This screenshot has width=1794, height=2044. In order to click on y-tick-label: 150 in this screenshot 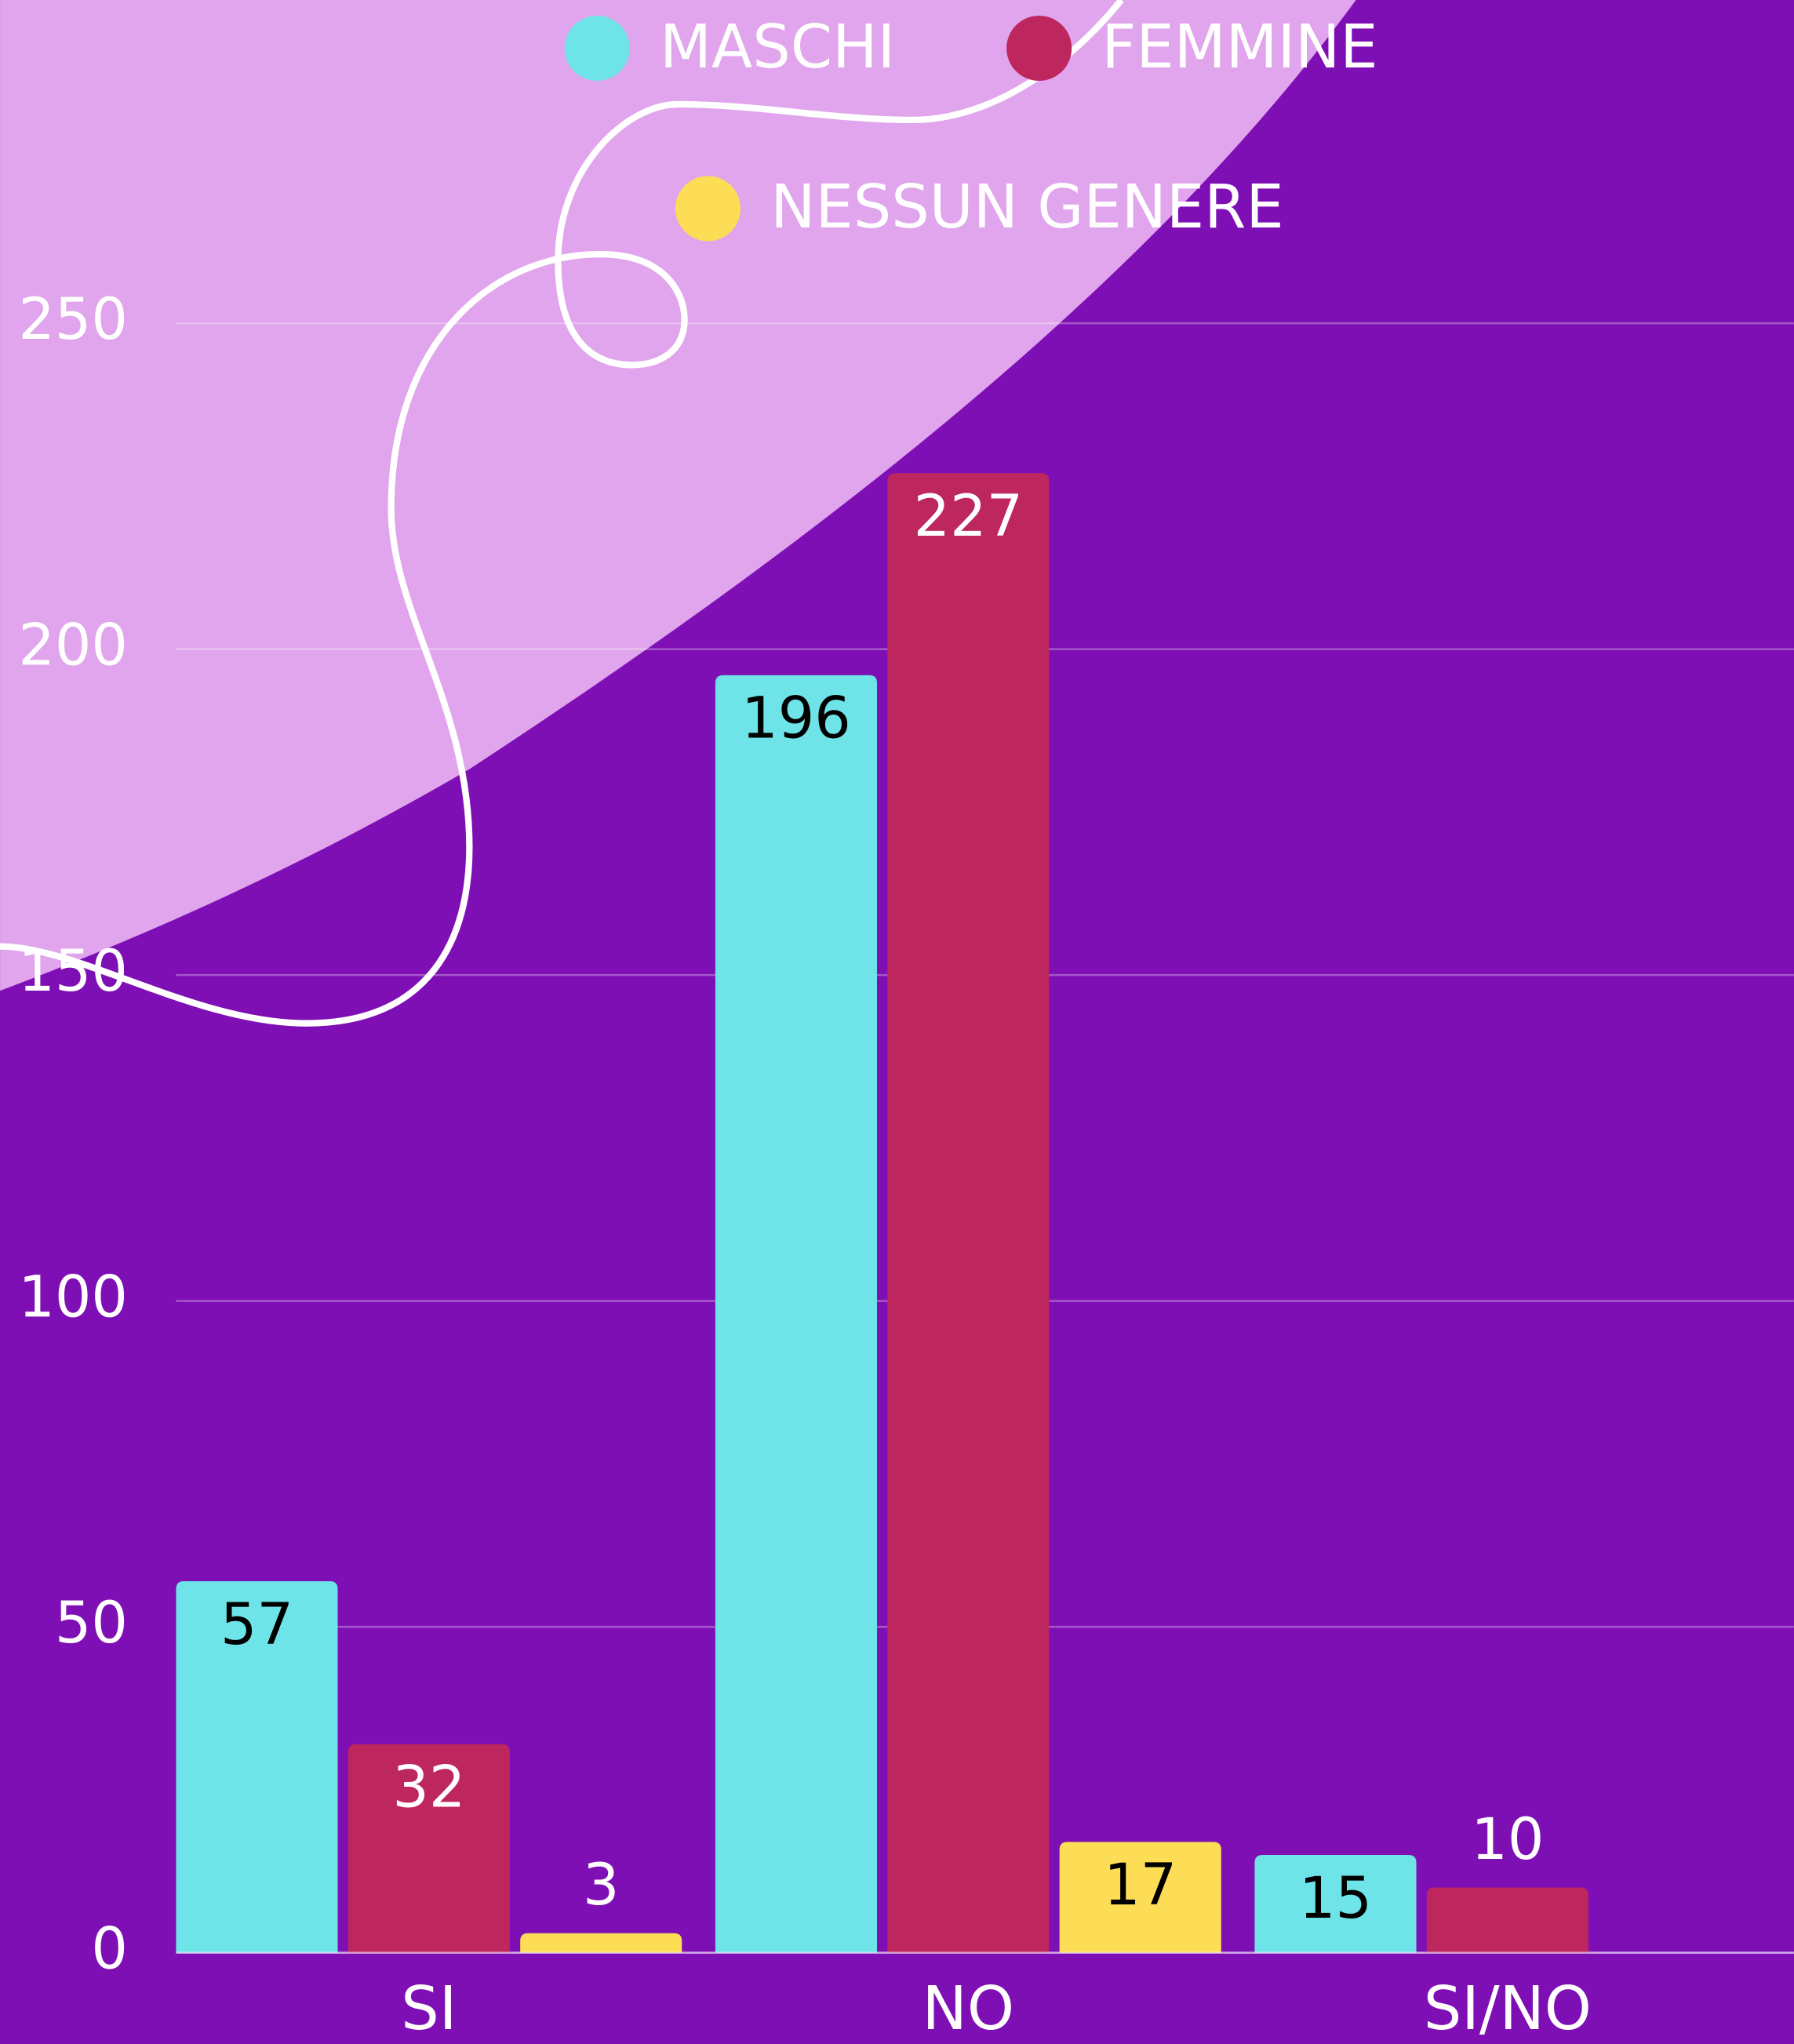, I will do `click(73, 971)`.